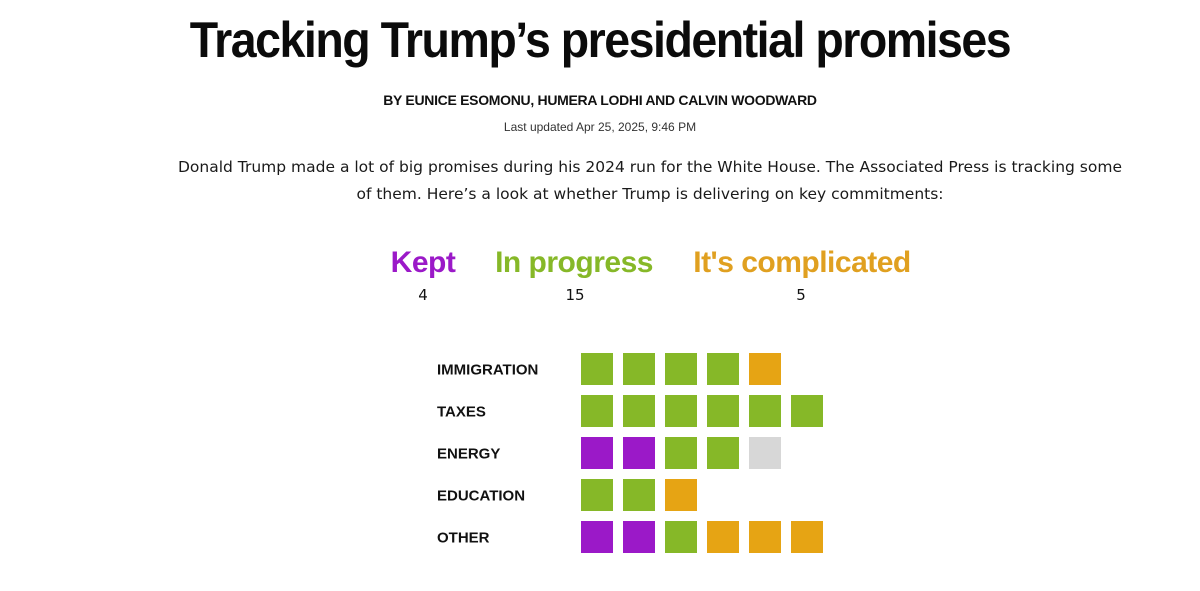  Describe the element at coordinates (468, 454) in the screenshot. I see `row-label-energy: ENERGY` at that location.